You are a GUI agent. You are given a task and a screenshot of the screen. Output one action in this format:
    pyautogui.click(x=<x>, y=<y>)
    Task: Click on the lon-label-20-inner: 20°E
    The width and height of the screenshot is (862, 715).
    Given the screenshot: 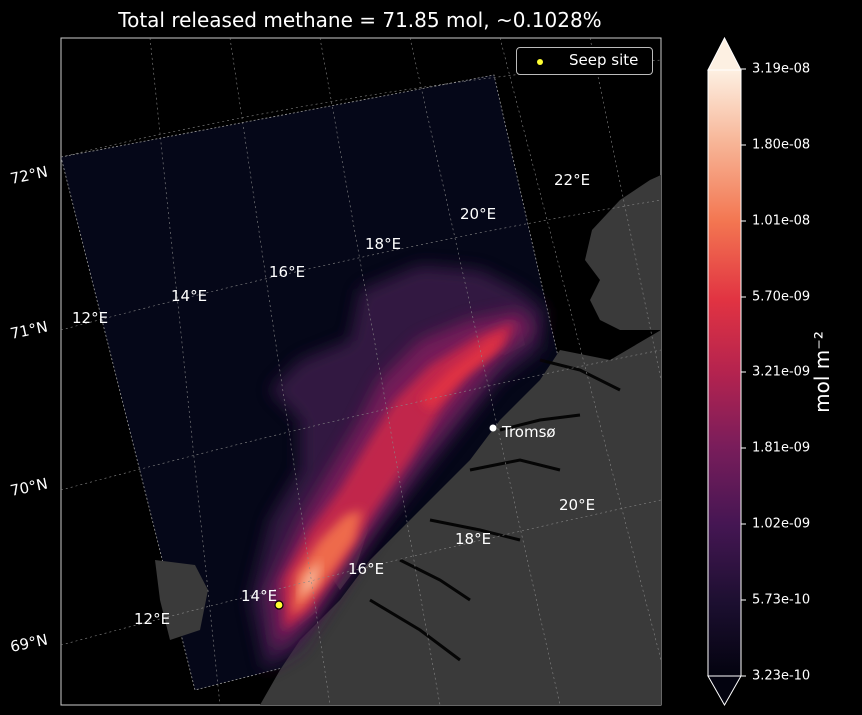 What is the action you would take?
    pyautogui.click(x=577, y=505)
    